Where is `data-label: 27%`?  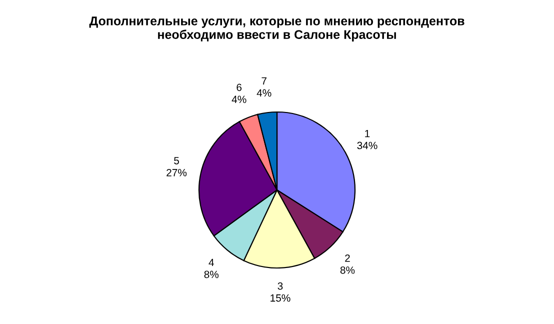 data-label: 27% is located at coordinates (176, 172).